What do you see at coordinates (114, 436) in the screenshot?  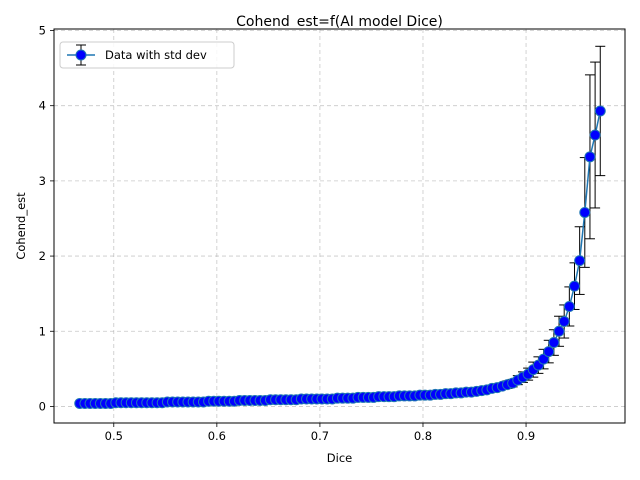 I see `x-tick-label: 0.5` at bounding box center [114, 436].